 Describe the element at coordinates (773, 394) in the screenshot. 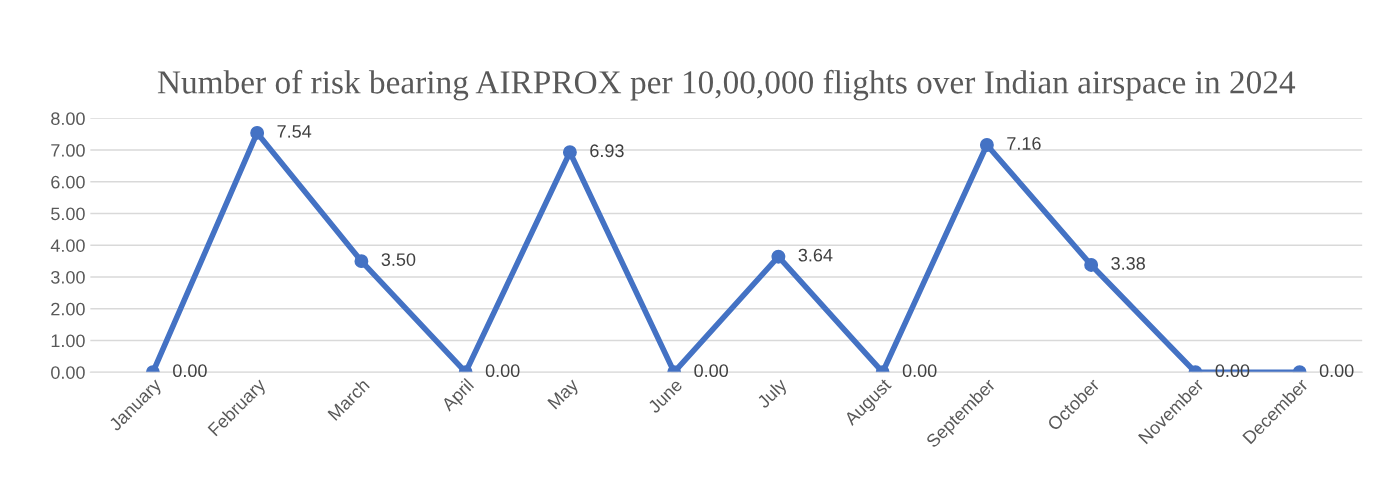

I see `x-tick-label: July` at that location.